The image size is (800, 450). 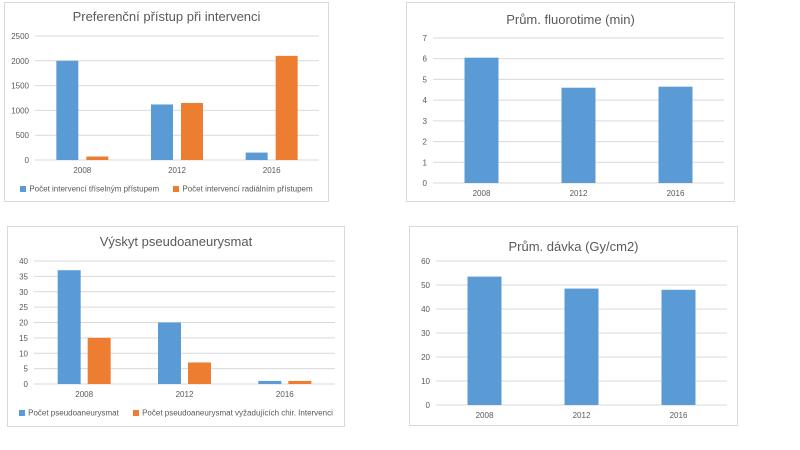 What do you see at coordinates (570, 19) in the screenshot?
I see `chart-title: Prům. fluorotime (min)` at bounding box center [570, 19].